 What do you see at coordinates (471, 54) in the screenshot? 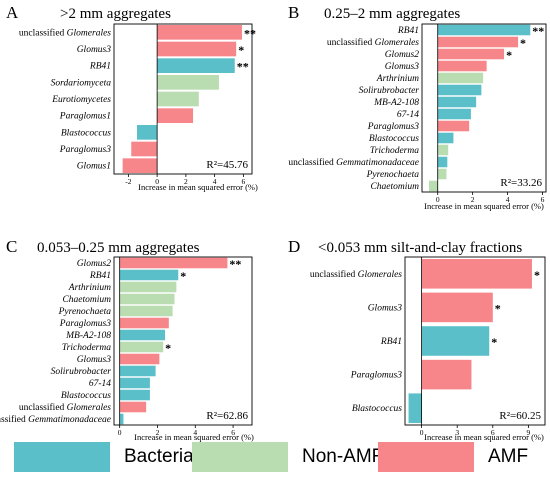
I see `bar-glomus2` at bounding box center [471, 54].